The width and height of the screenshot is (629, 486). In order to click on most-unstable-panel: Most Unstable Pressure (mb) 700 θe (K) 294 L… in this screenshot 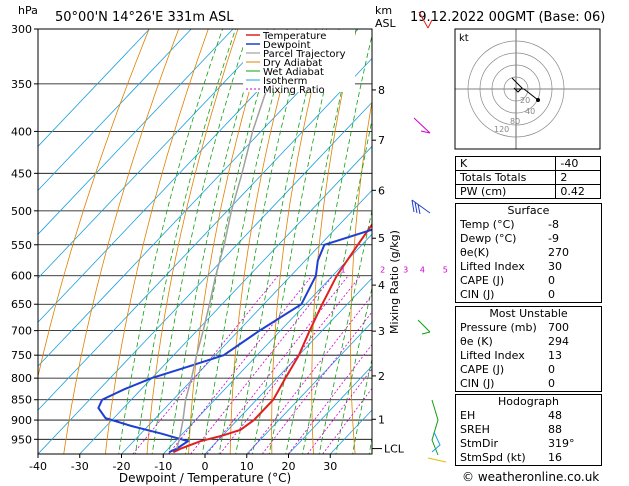, I will do `click(528, 349)`.